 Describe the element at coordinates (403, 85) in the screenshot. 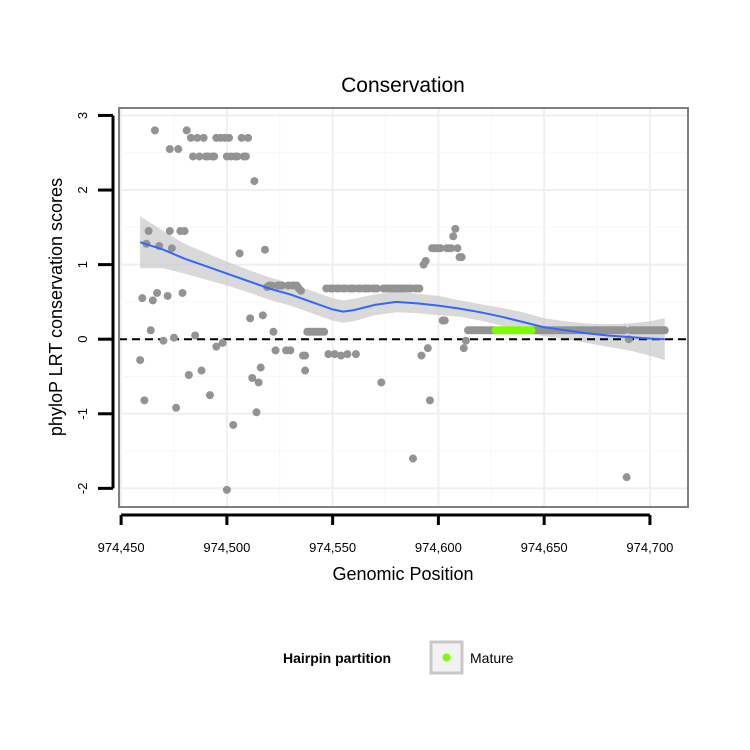

I see `chart-title: Conservation` at that location.